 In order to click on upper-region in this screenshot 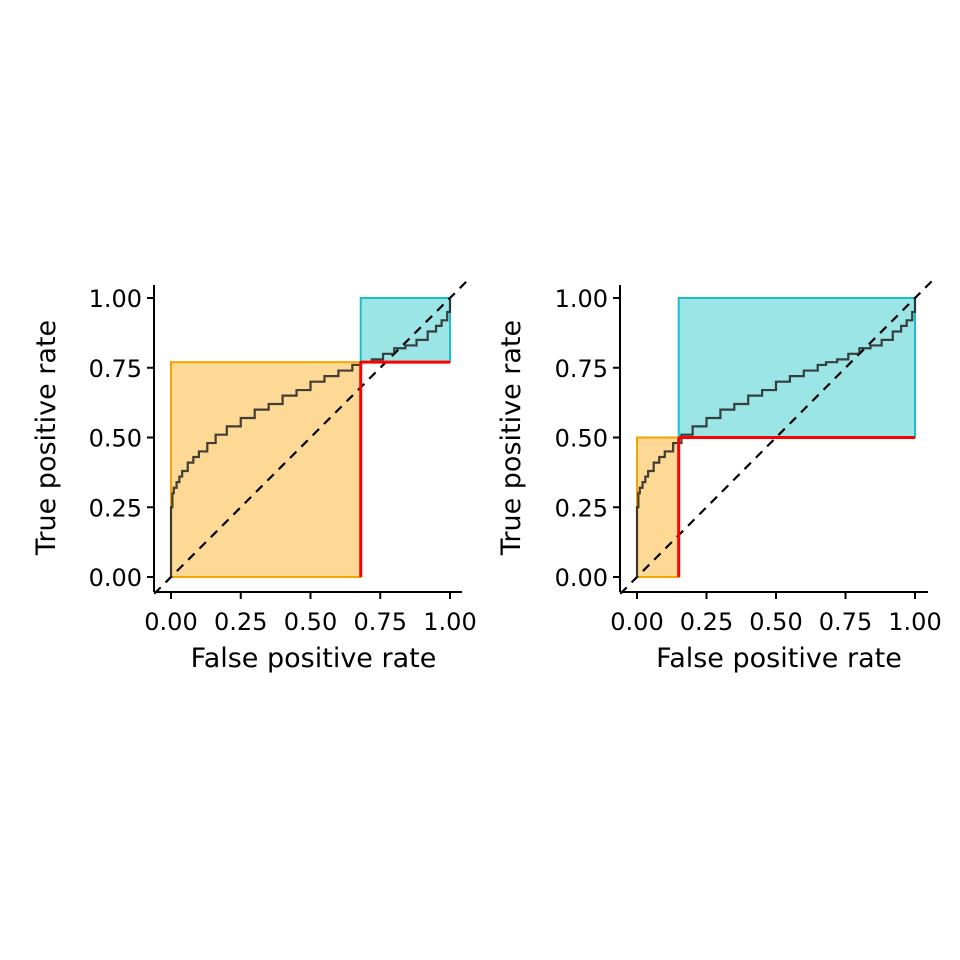, I will do `click(797, 368)`.